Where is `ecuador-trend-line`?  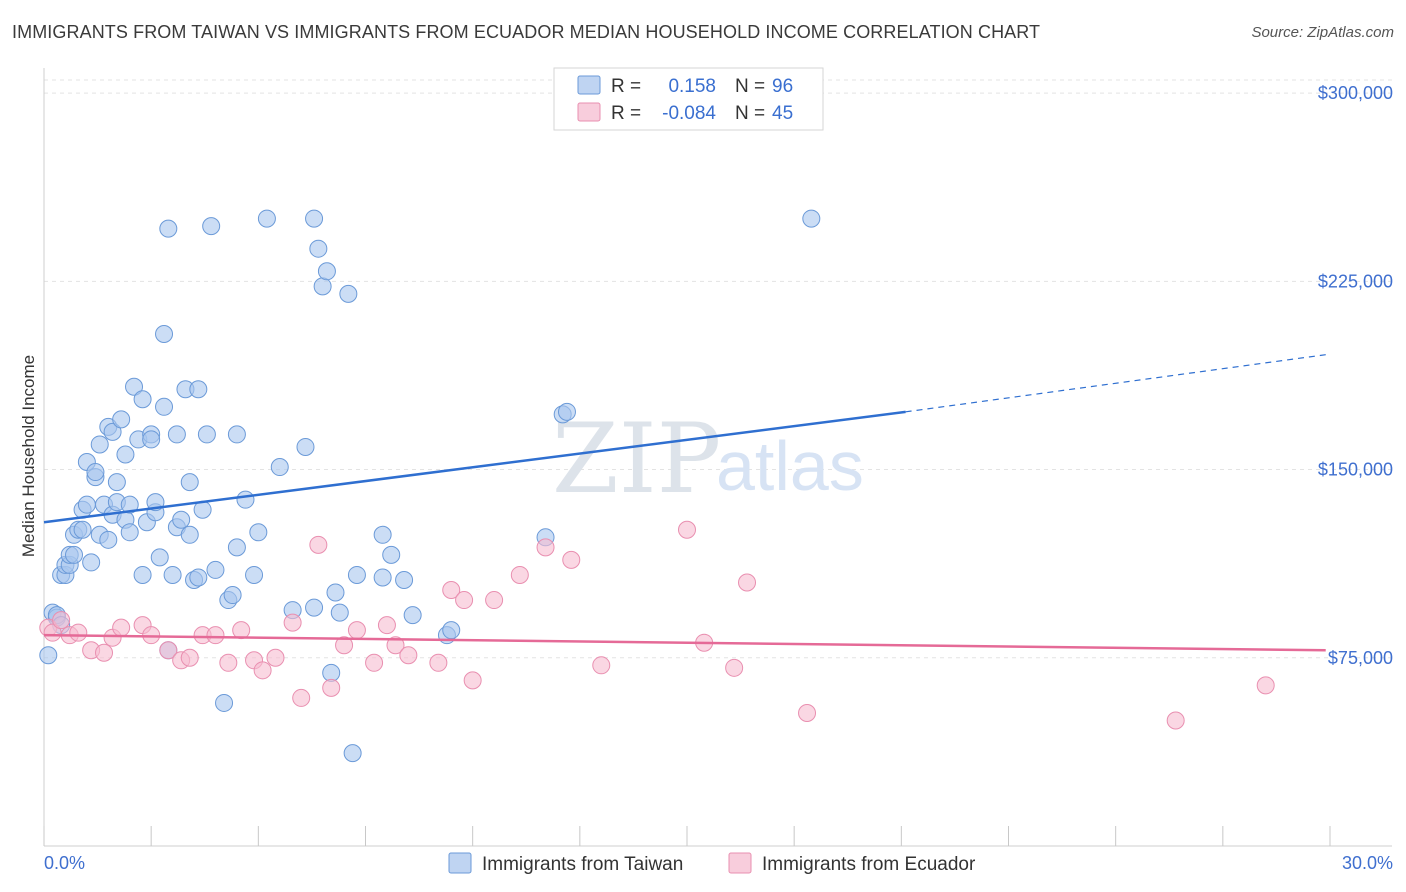
ecuador-trend-line is located at coordinates (684, 642).